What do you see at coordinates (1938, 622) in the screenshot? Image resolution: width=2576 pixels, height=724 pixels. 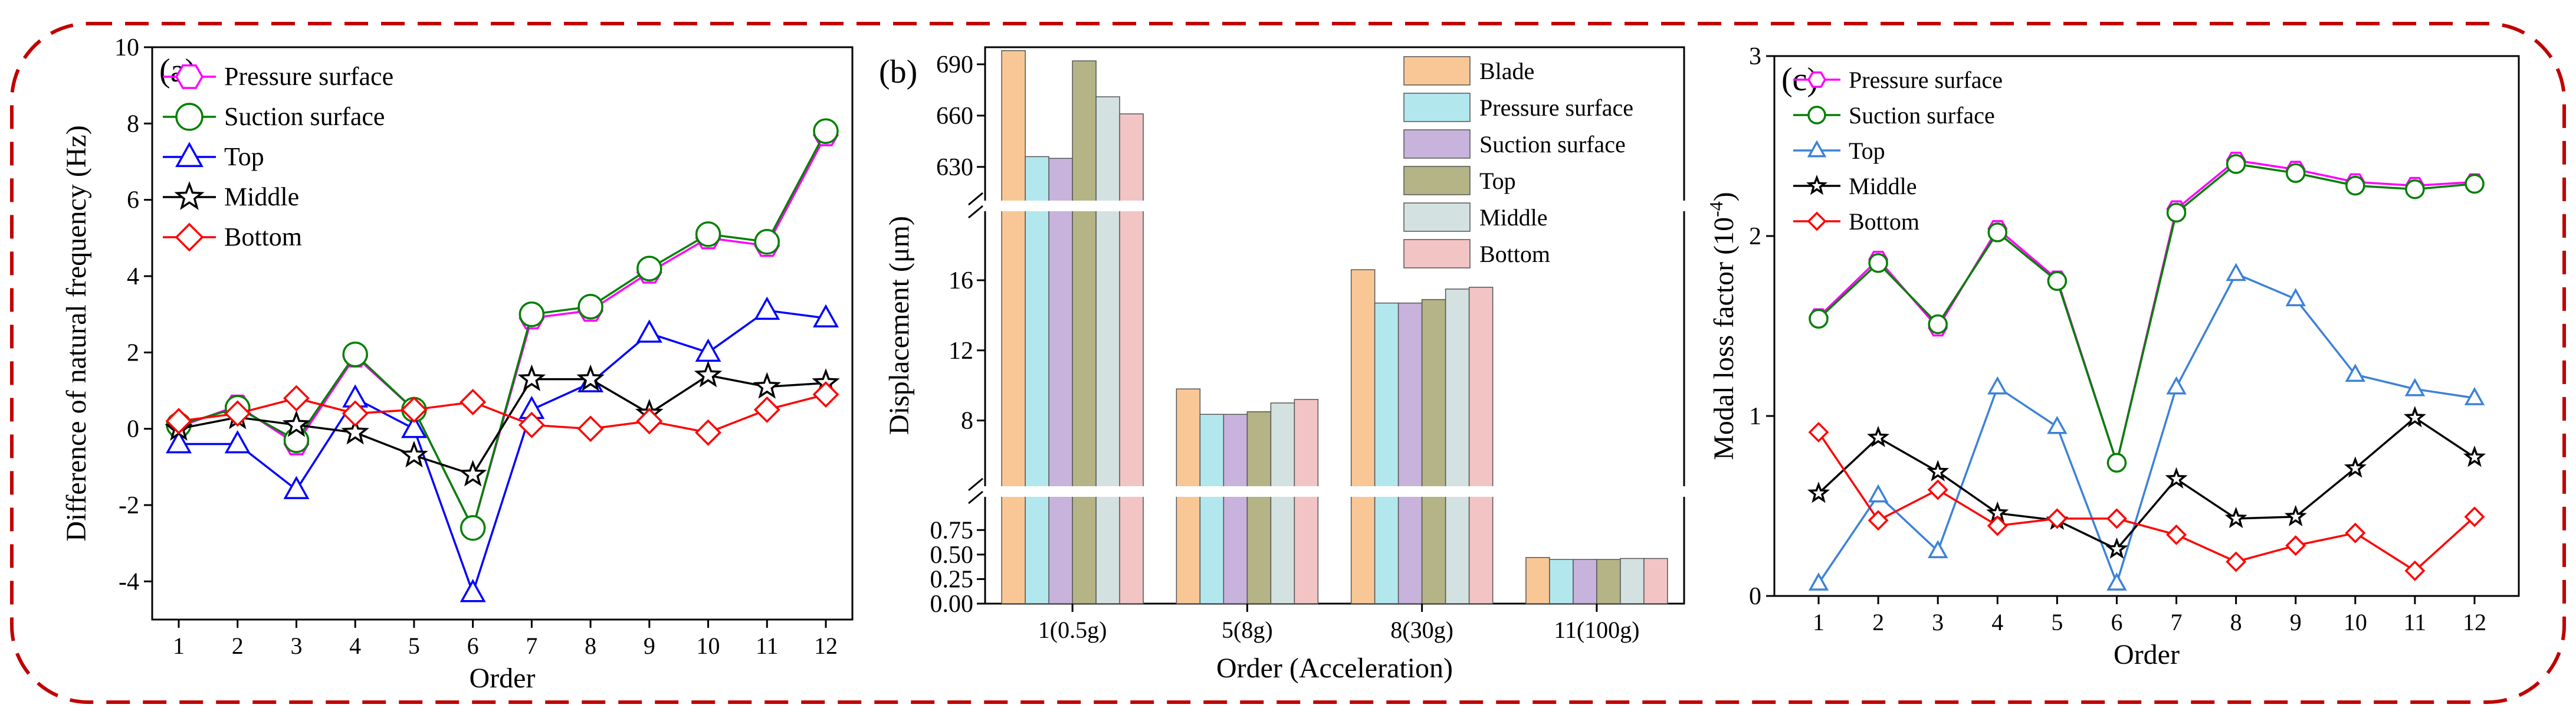 I see `x-tick-label: 3` at bounding box center [1938, 622].